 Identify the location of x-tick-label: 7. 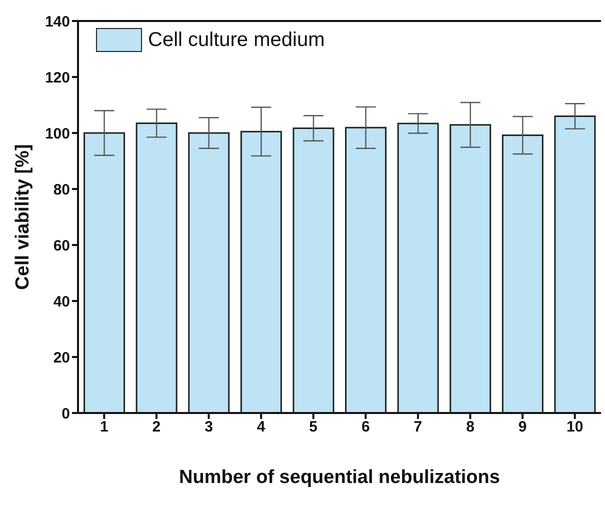
(418, 427).